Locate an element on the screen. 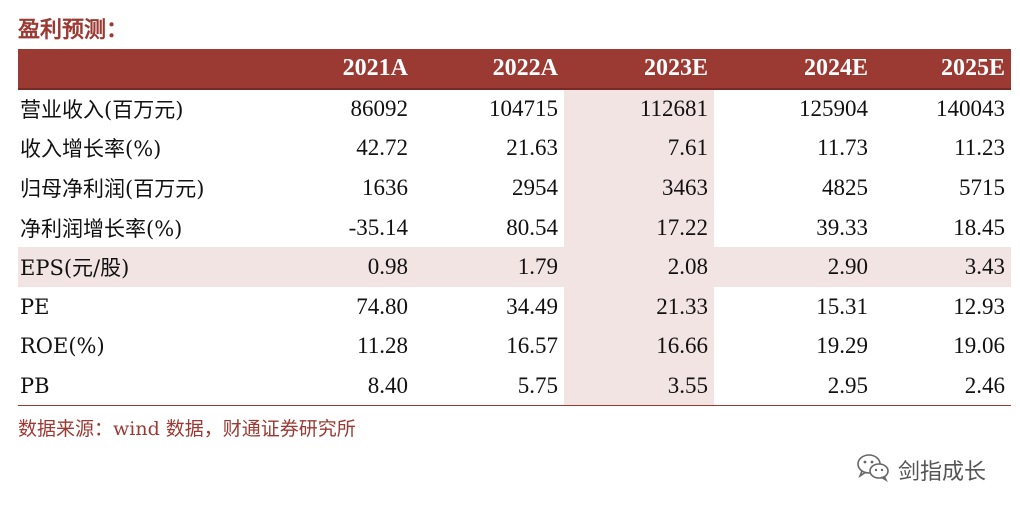 The height and width of the screenshot is (513, 1020). table-cell: 12.93 is located at coordinates (979, 306).